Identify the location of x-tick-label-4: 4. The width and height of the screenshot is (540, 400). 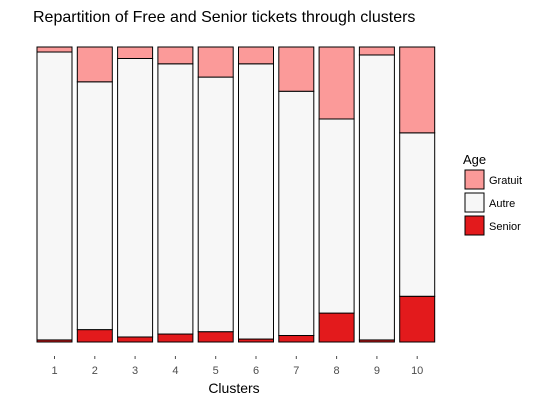
(175, 371).